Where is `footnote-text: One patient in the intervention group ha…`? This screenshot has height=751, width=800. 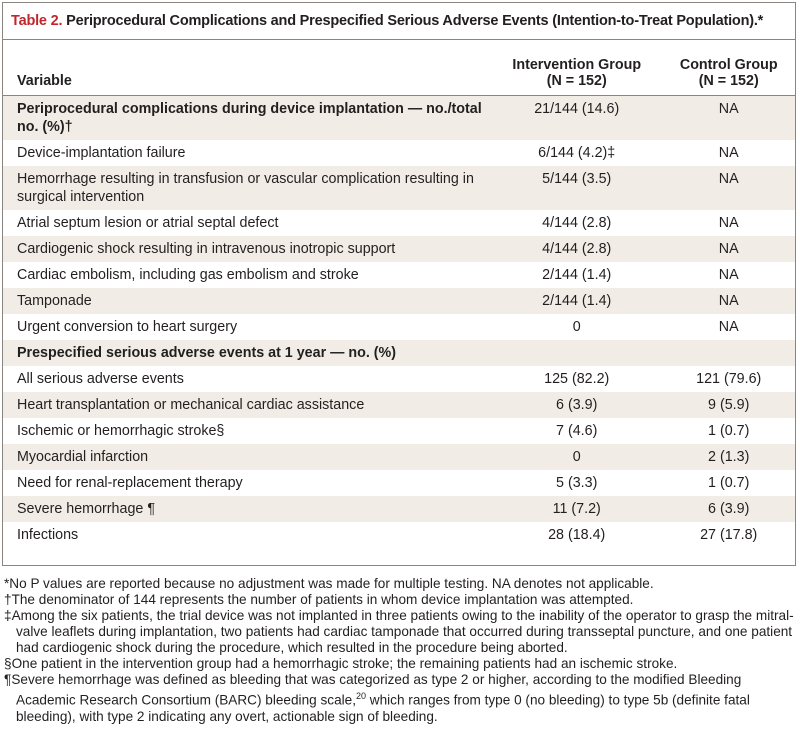
footnote-text: One patient in the intervention group ha… is located at coordinates (344, 663).